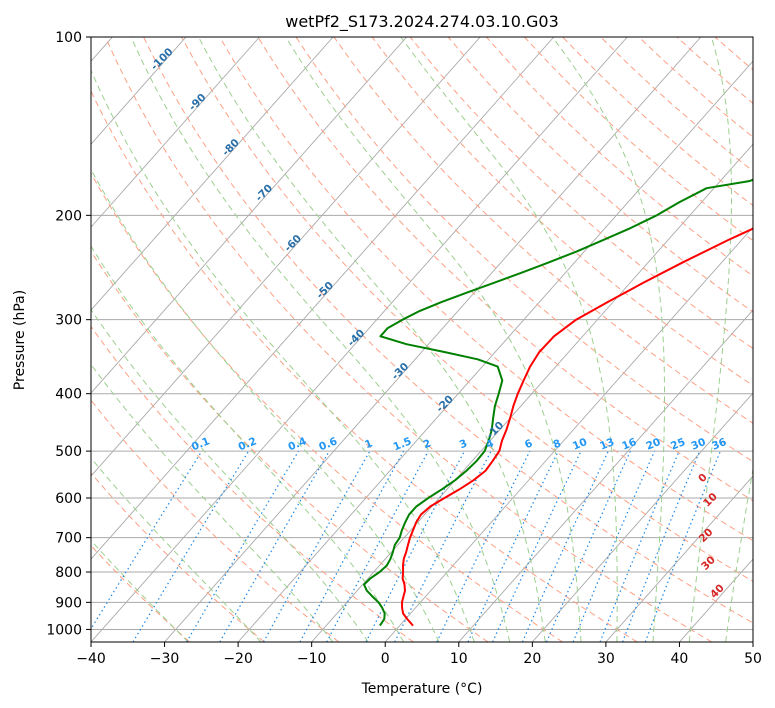 The width and height of the screenshot is (775, 708). Describe the element at coordinates (580, 444) in the screenshot. I see `mixing-ratio-label: 10` at that location.